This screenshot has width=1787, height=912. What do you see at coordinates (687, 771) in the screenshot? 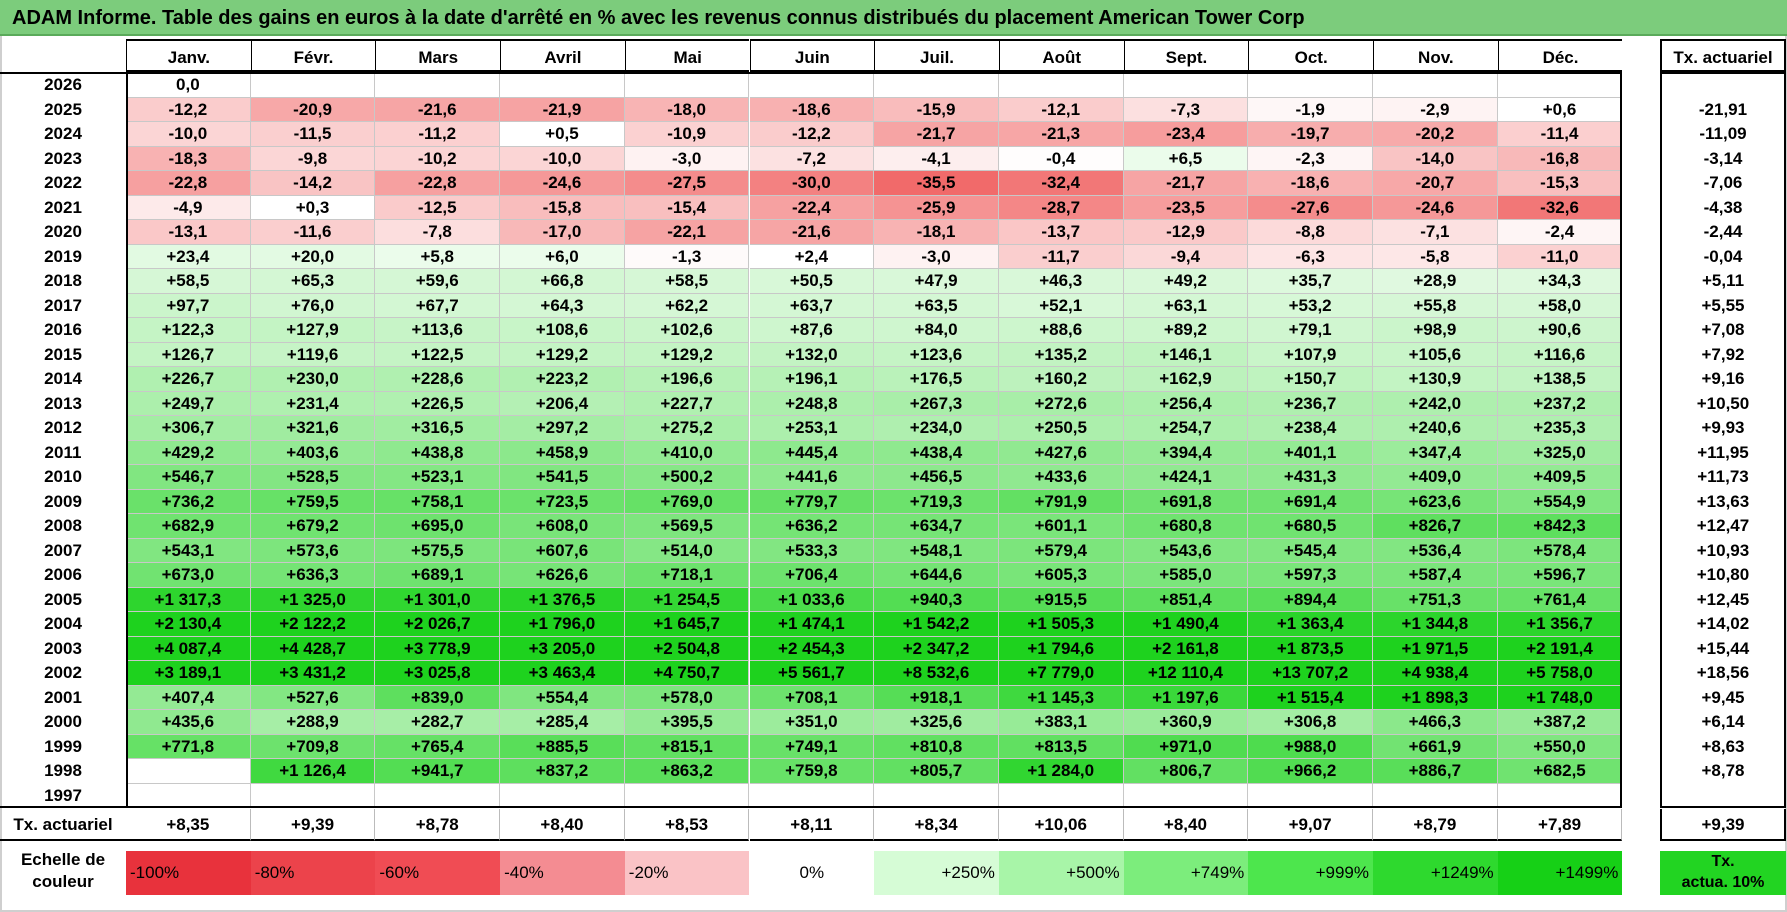
I see `table-cell: +863,2` at bounding box center [687, 771].